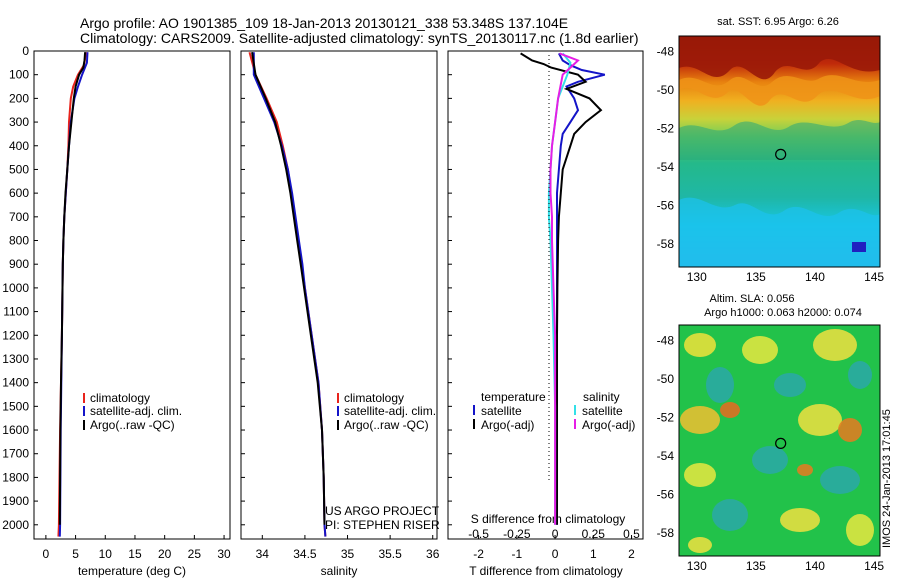  Describe the element at coordinates (779, 232) in the screenshot. I see `sst-cold-patch` at that location.